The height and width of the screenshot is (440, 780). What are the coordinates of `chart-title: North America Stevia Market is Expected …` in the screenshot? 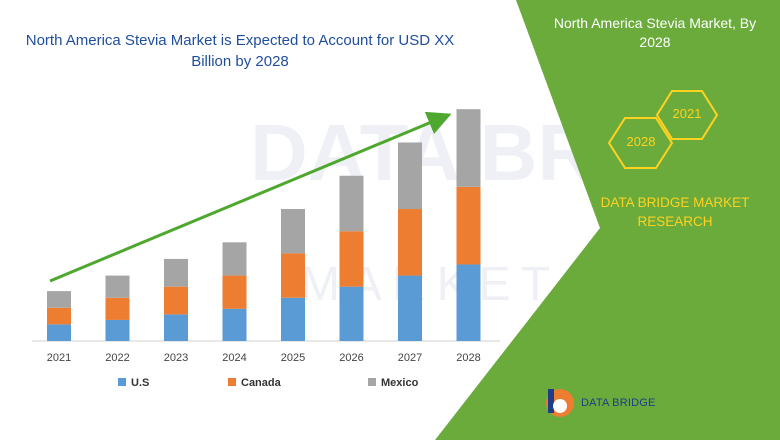 It's located at (240, 51).